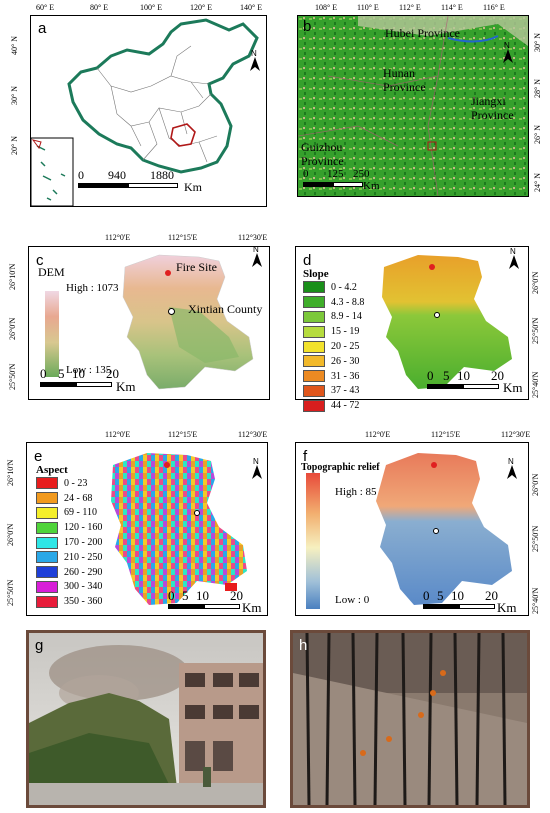 The width and height of the screenshot is (550, 813). Describe the element at coordinates (410, 719) in the screenshot. I see `burned-slope-photo` at that location.